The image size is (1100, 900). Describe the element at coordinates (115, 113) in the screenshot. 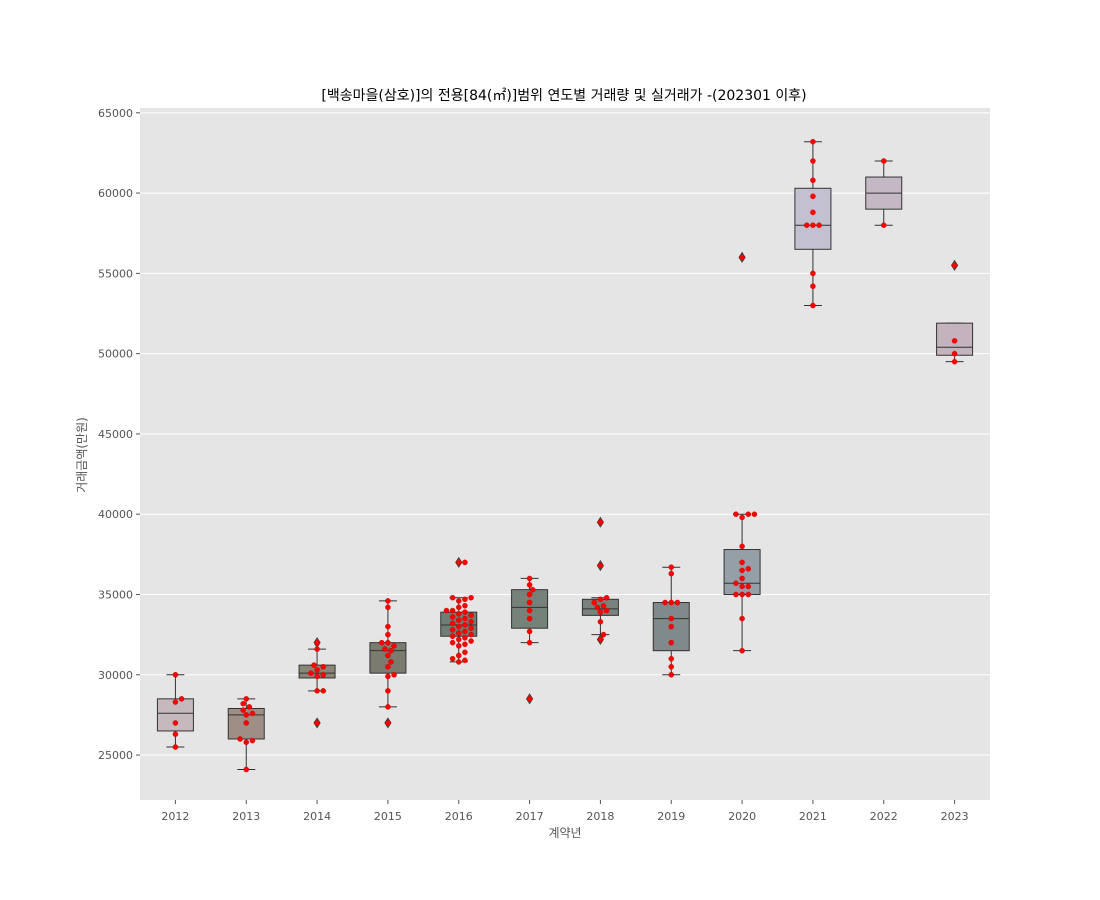

I see `y-tick-label: 65000` at that location.